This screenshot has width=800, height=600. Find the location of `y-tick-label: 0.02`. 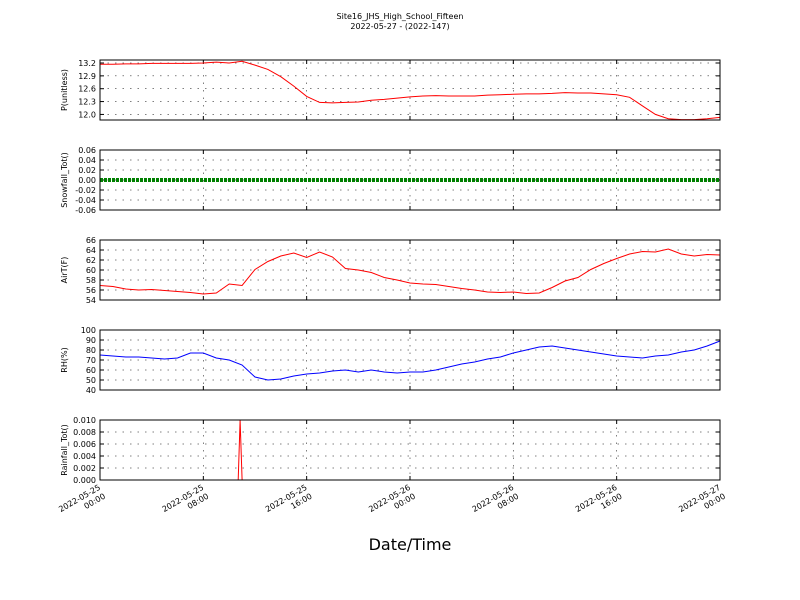

y-tick-label: 0.02 is located at coordinates (87, 170).